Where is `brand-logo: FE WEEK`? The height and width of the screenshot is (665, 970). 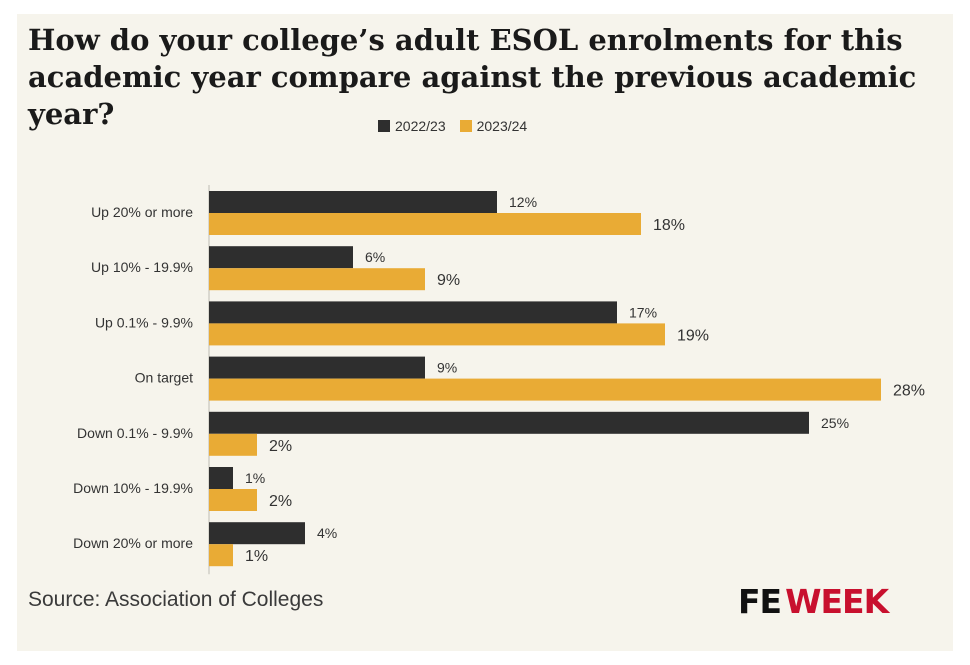
brand-logo: FE WEEK is located at coordinates (813, 601).